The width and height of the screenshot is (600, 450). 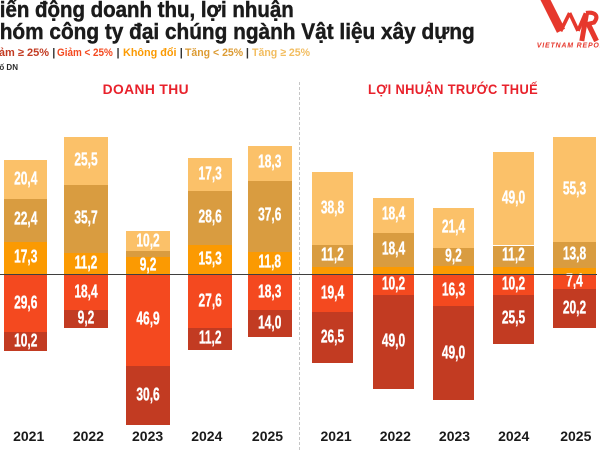 What do you see at coordinates (568, 45) in the screenshot?
I see `svg-text: VIETNAM REPORT` at bounding box center [568, 45].